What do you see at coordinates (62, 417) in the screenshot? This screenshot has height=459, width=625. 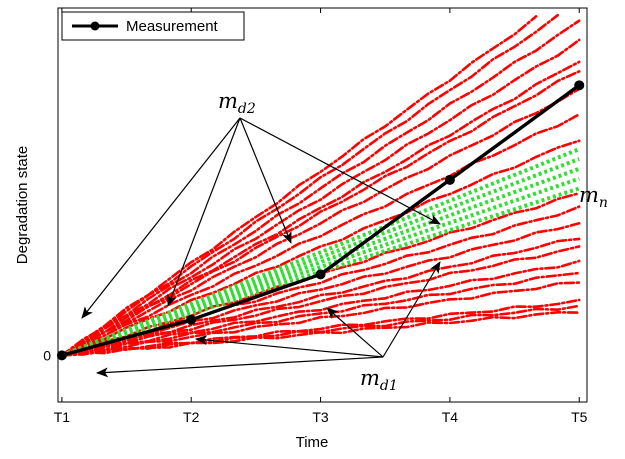 I see `x-tick-label: T1` at bounding box center [62, 417].